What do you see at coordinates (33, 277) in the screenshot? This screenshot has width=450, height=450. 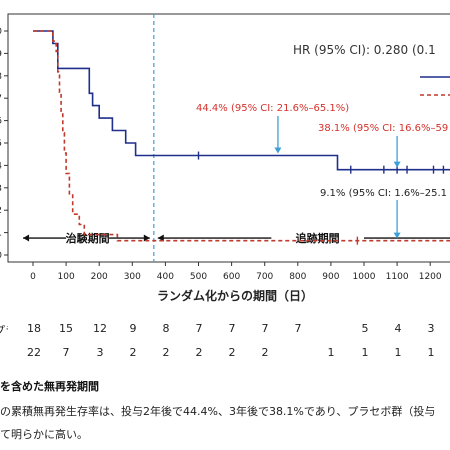 I see `x-tick-label: 0` at bounding box center [33, 277].